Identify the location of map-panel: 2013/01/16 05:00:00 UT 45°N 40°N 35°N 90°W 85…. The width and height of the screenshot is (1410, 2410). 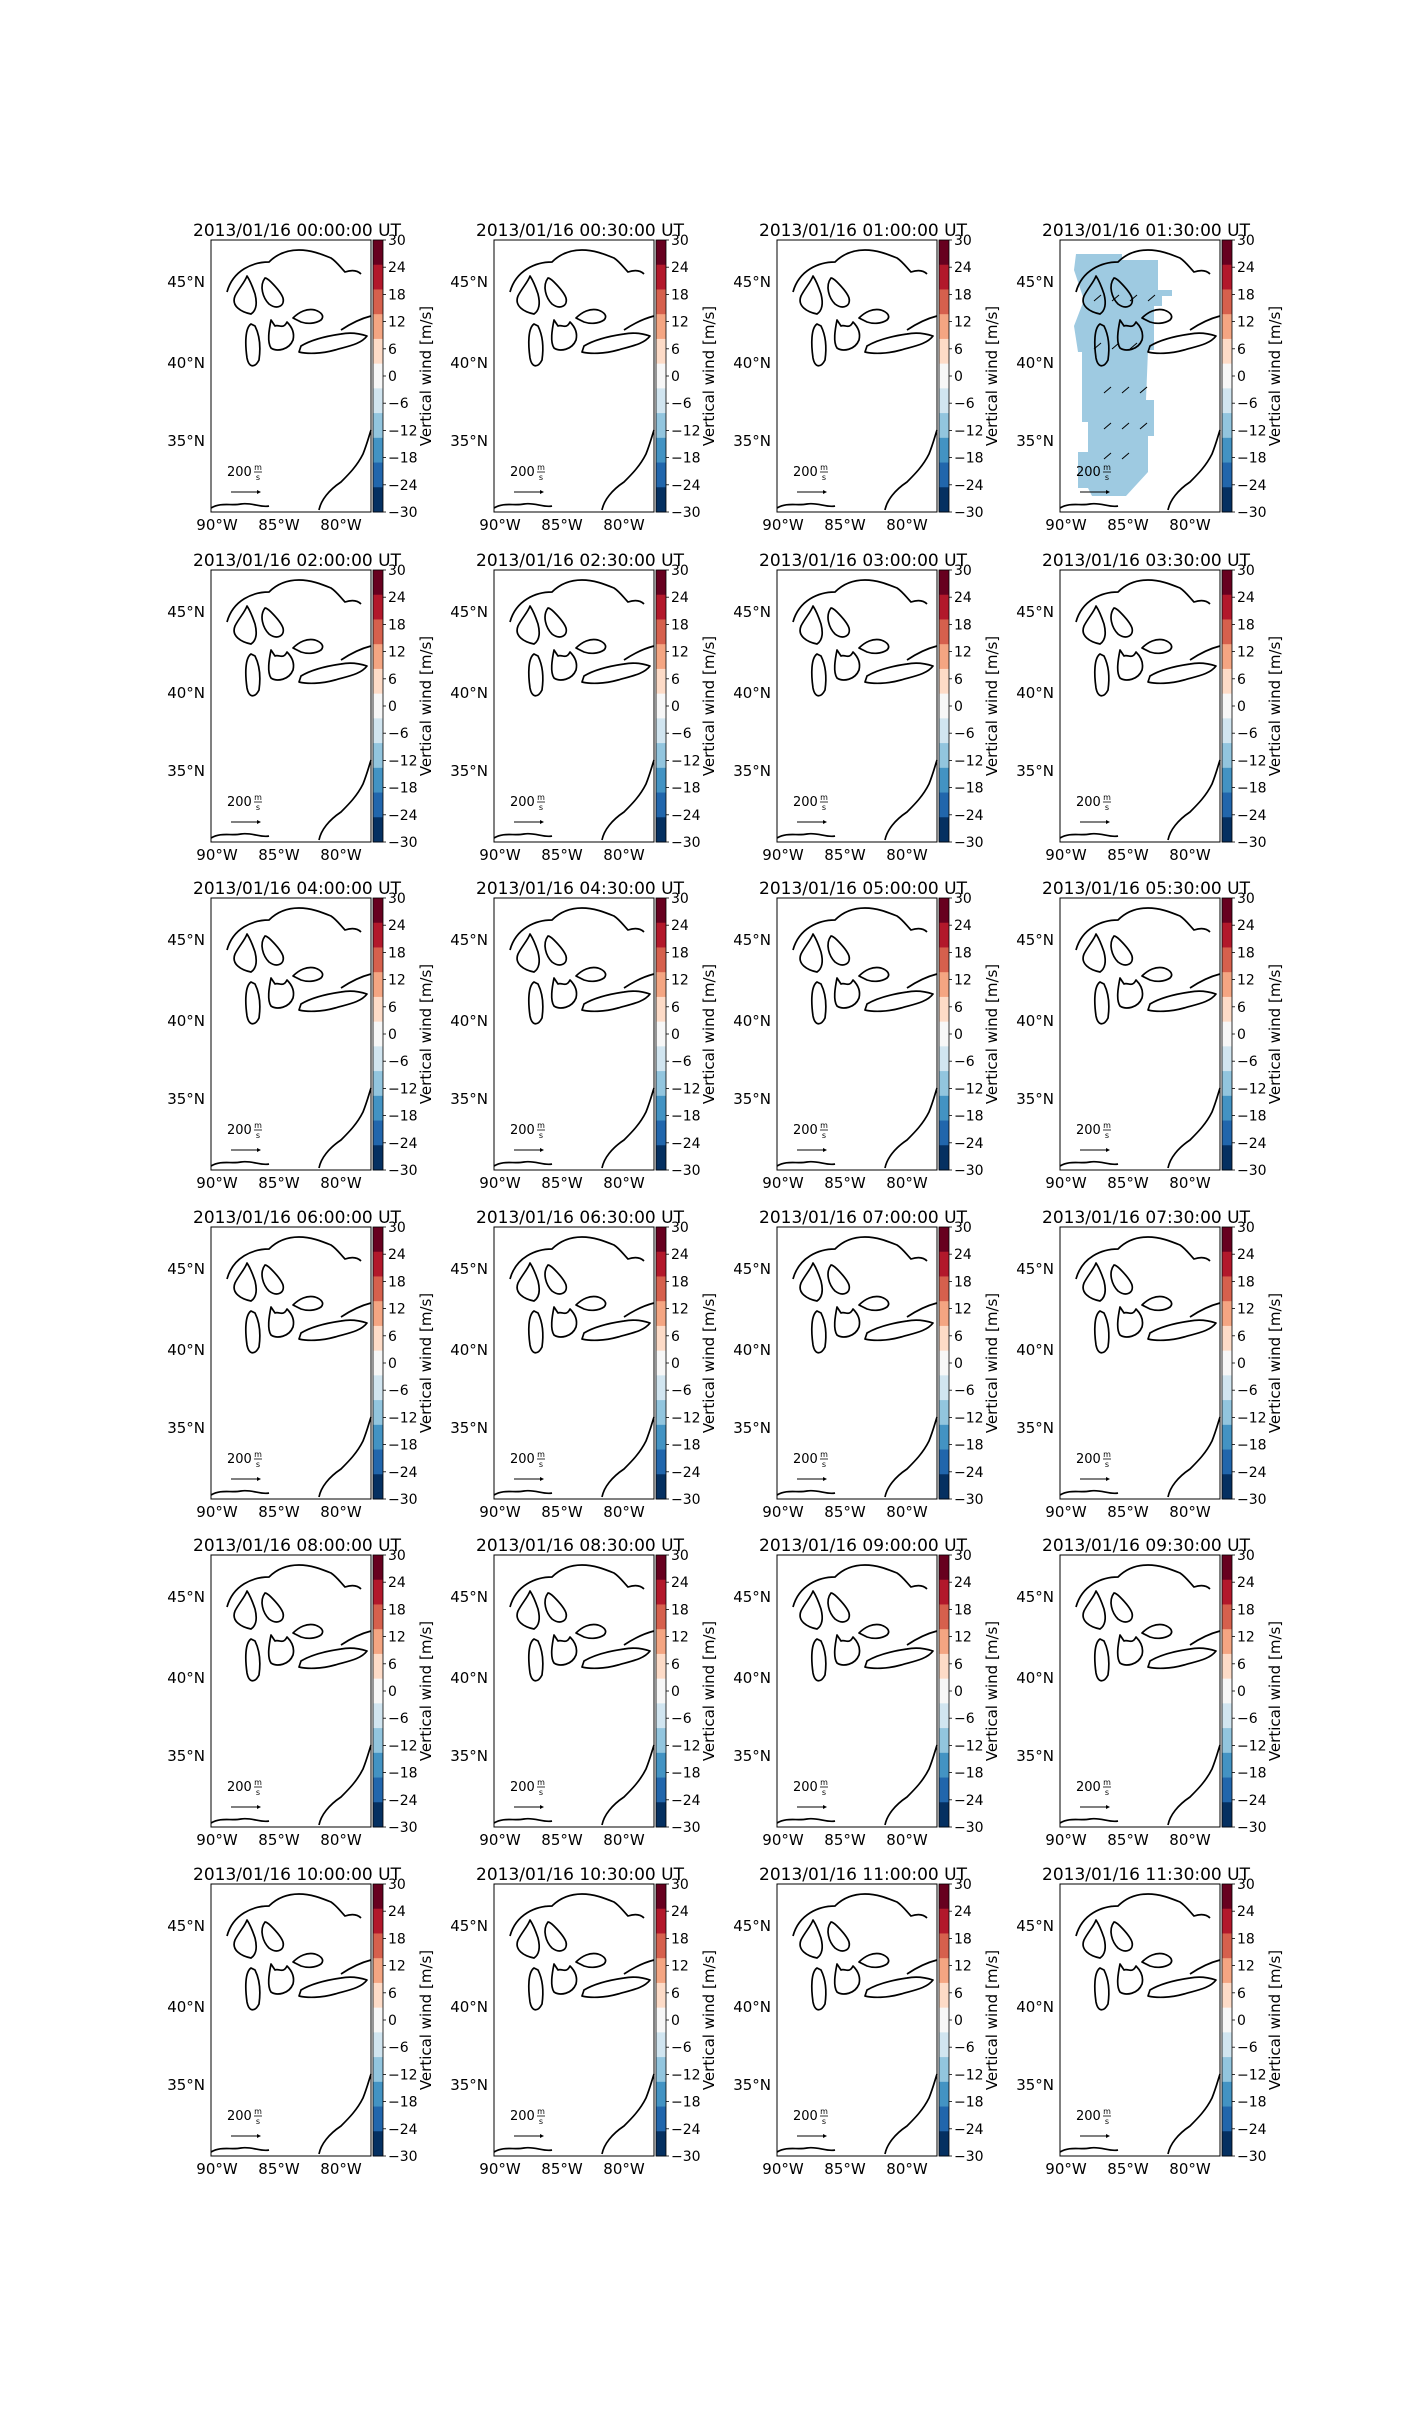
(867, 1035).